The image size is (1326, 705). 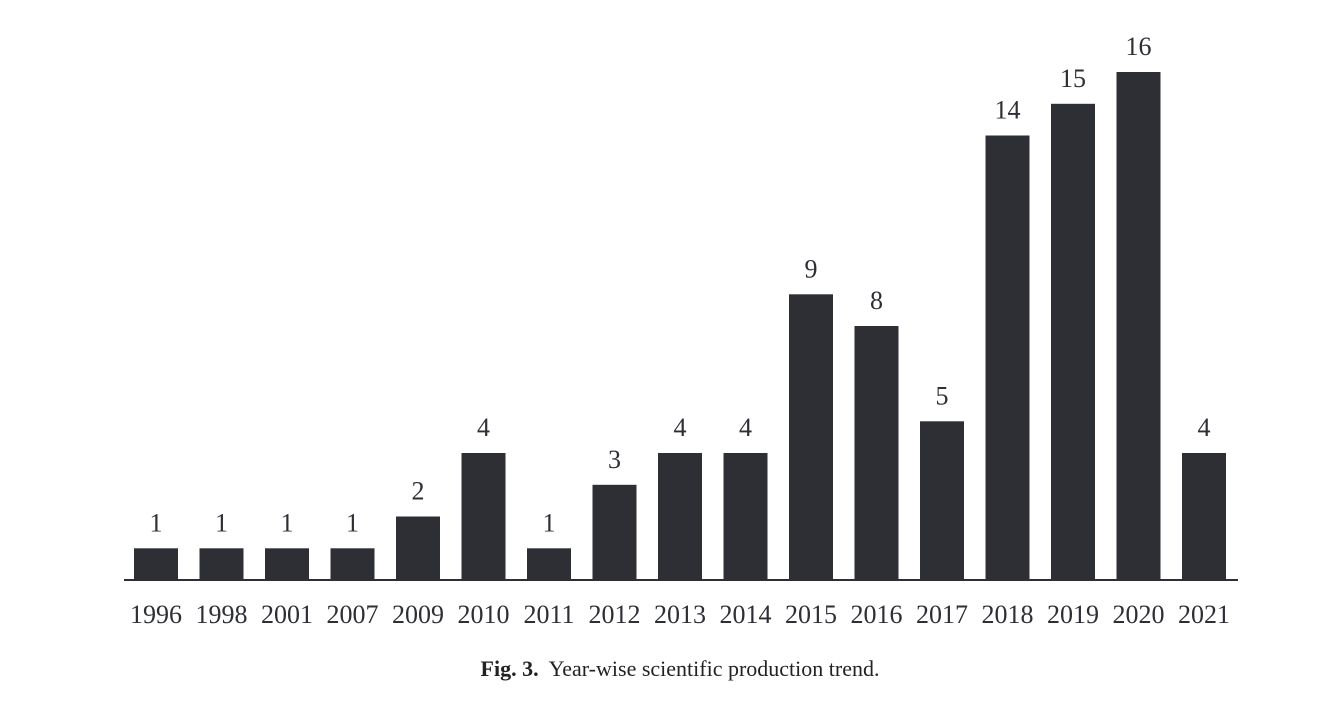 I want to click on x-tick-label-2009: 2009, so click(x=418, y=614).